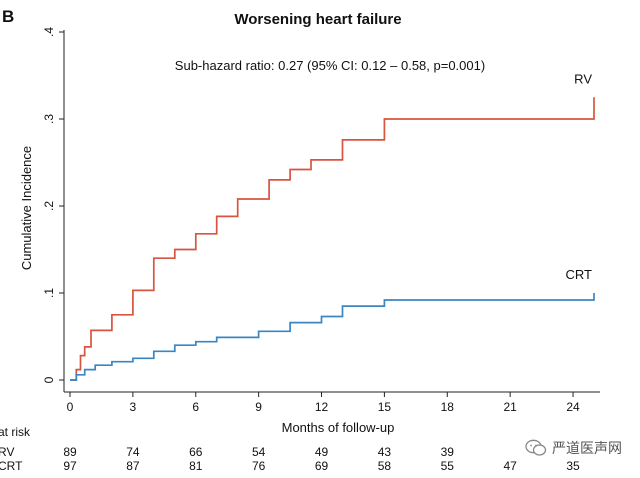  Describe the element at coordinates (8, 16) in the screenshot. I see `panel-label: B` at that location.